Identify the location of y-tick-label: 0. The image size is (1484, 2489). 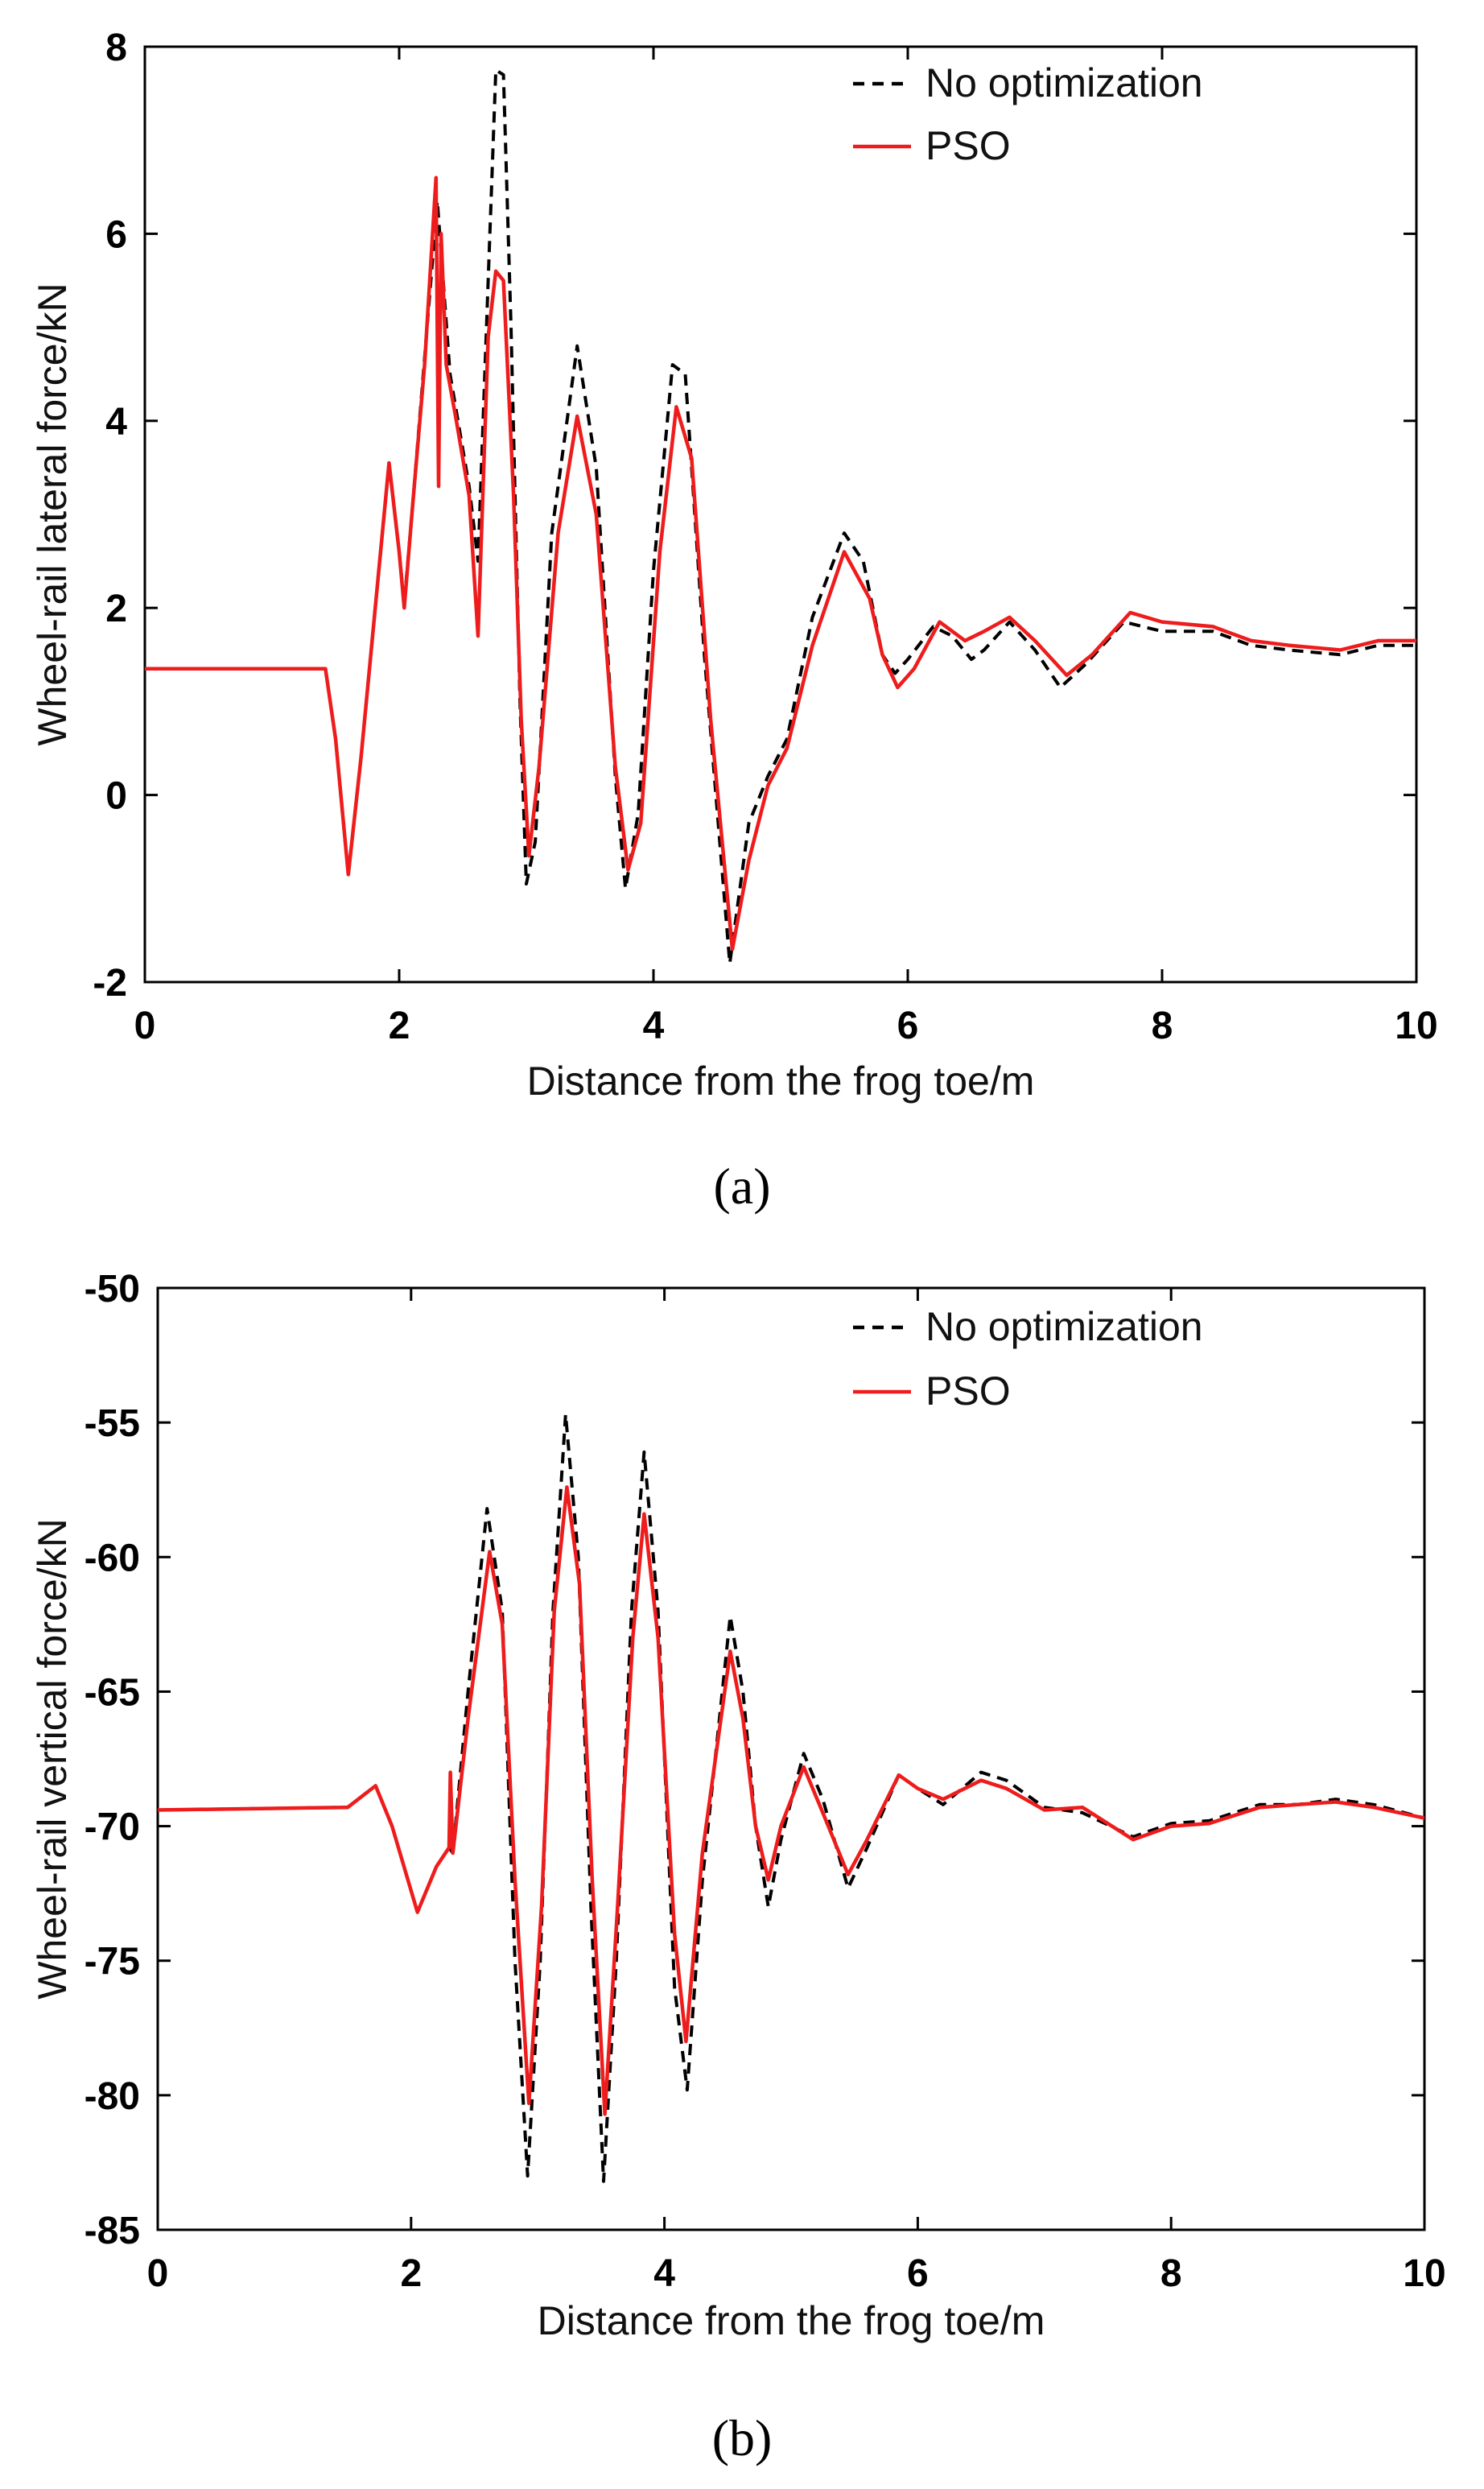
(116, 796).